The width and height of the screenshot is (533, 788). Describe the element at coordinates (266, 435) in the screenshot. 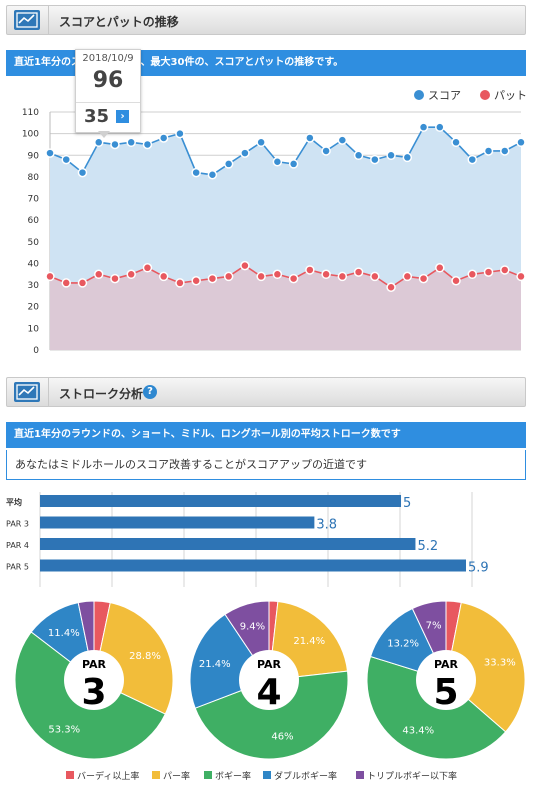

I see `stroke-analysis-banner: 直近1年分のラウンドの、ショート、ミドル、ロングホール別の平均ストローク数です` at that location.